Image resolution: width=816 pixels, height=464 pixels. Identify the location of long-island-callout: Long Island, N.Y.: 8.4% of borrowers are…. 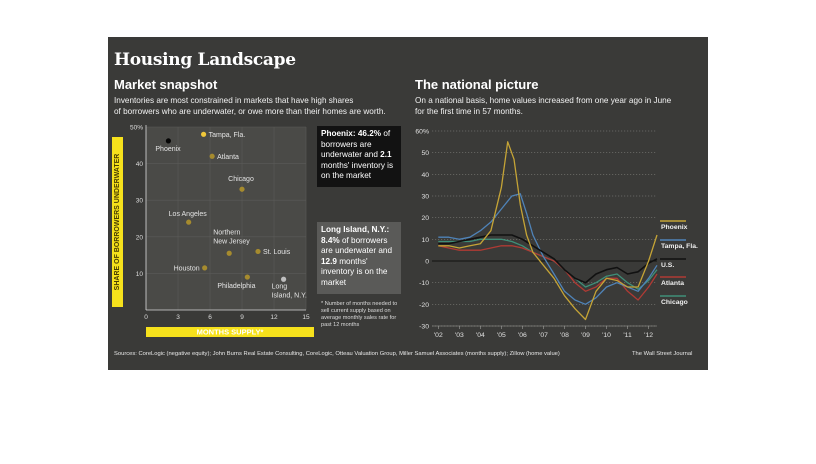
(359, 258).